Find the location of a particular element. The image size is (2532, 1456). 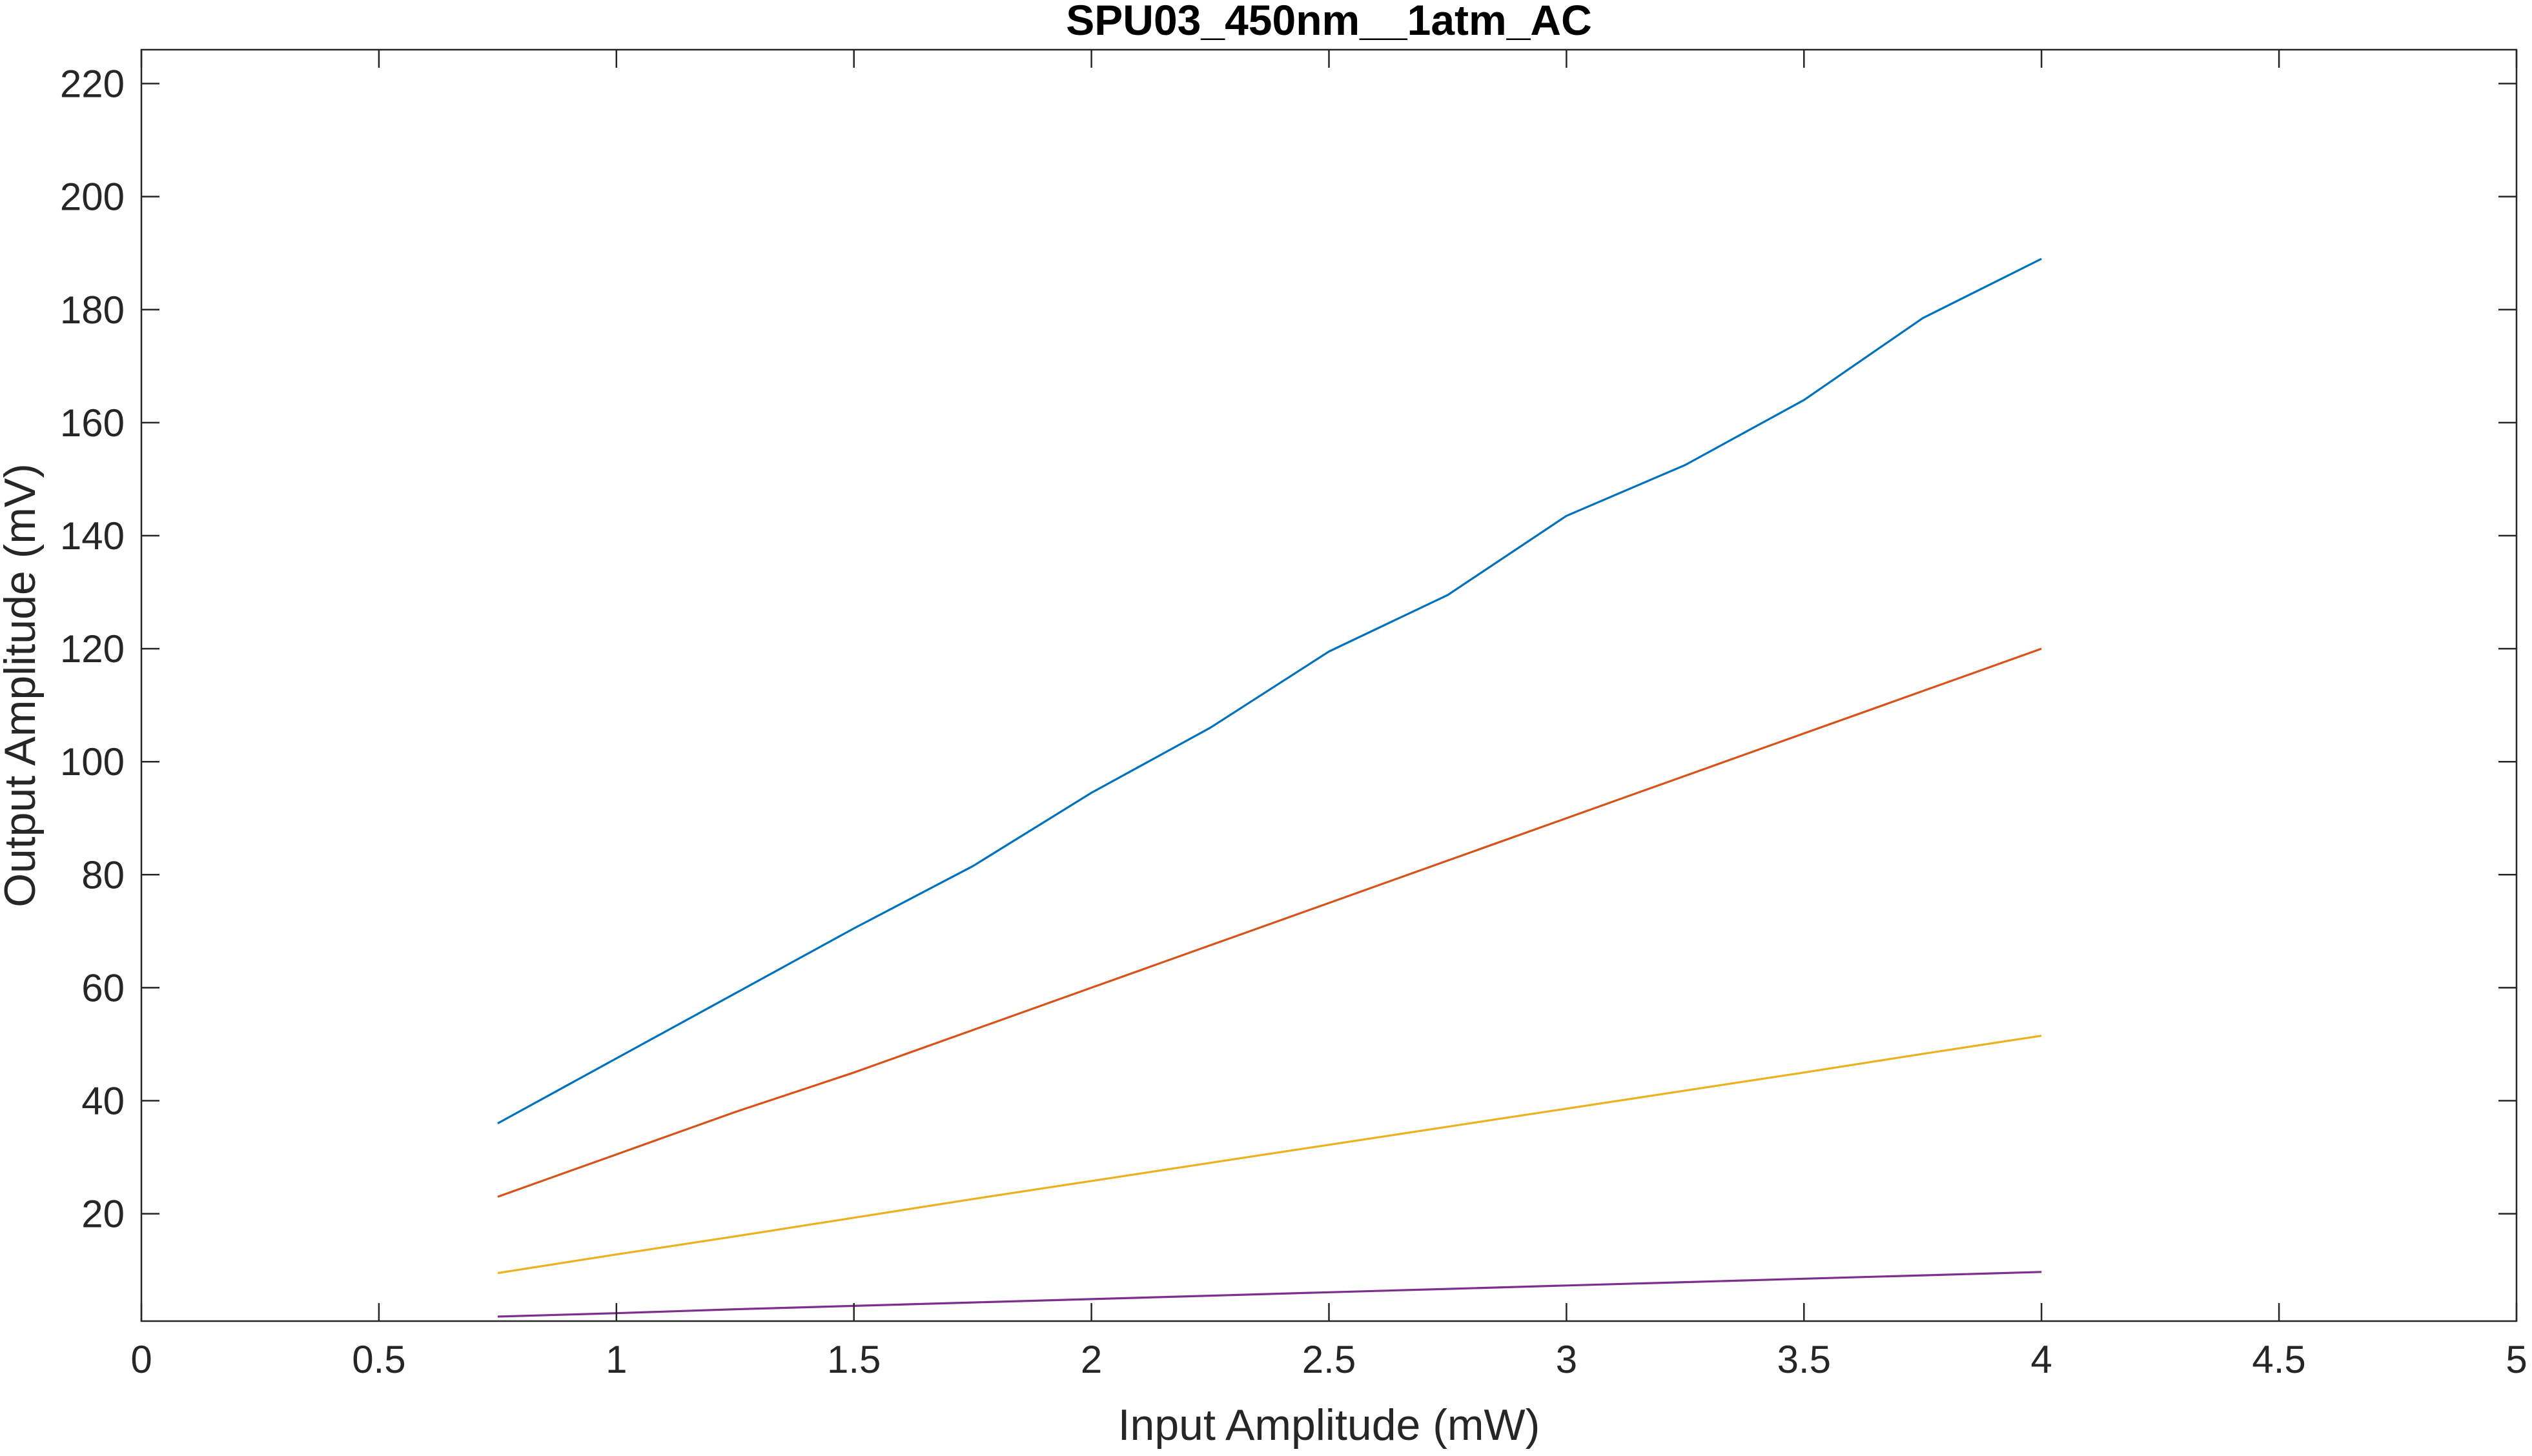

x-tick-label: 5 is located at coordinates (2517, 1359).